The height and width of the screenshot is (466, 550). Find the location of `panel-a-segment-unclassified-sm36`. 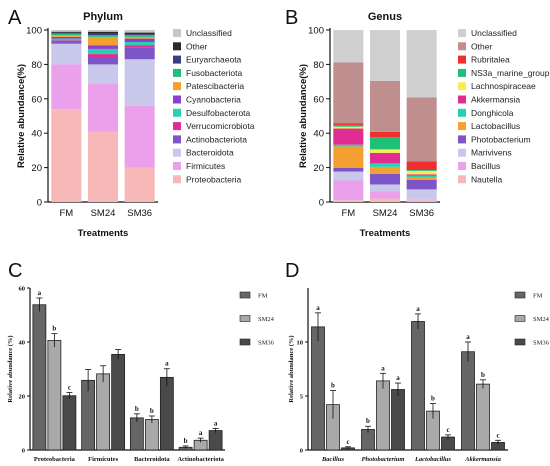

panel-a-segment-unclassified-sm36 is located at coordinates (139, 31).